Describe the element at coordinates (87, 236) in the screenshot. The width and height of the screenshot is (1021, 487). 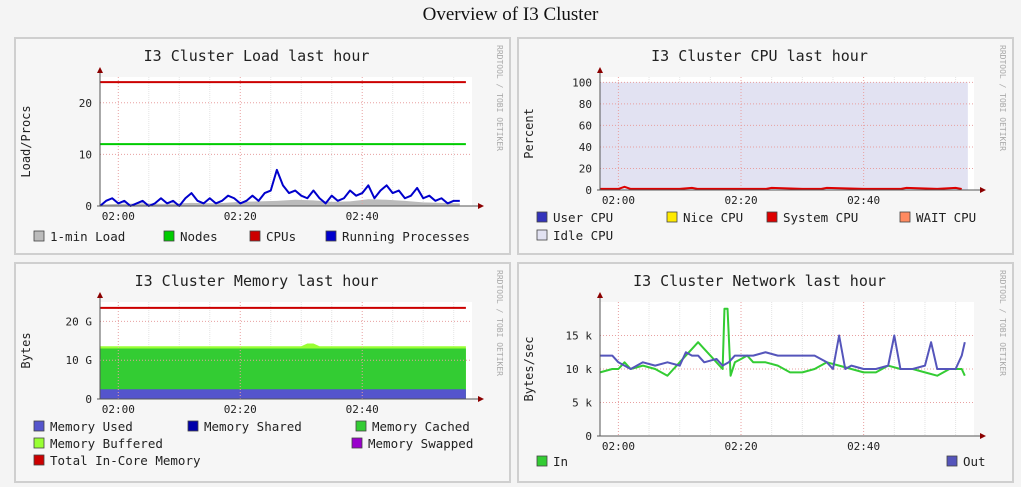
I see `legend-label: 1-min Load` at that location.